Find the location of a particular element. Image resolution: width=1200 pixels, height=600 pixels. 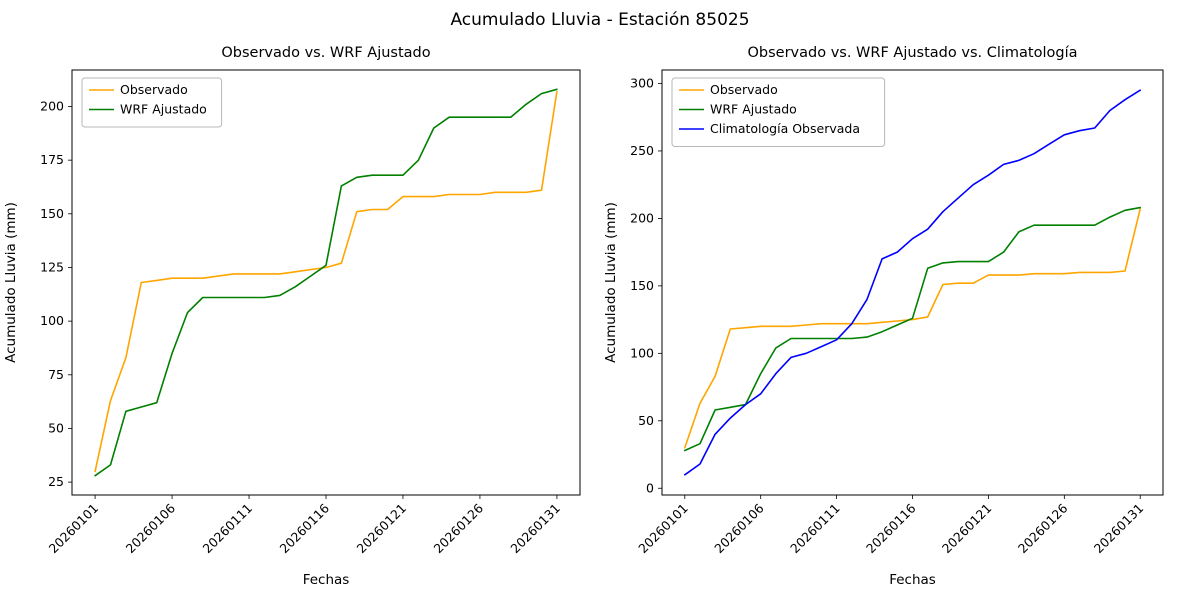

y-tick-label: 0 is located at coordinates (650, 487).